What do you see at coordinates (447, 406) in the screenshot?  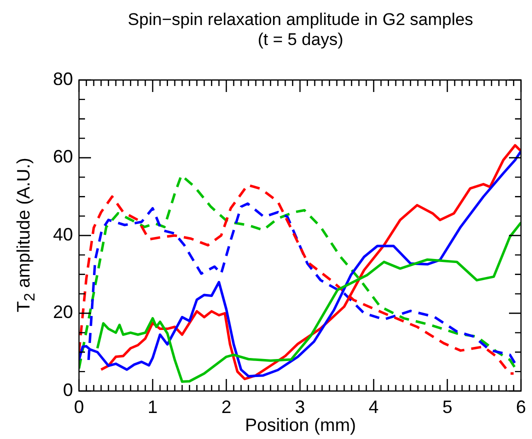 I see `x-tick-label: 5` at bounding box center [447, 406].